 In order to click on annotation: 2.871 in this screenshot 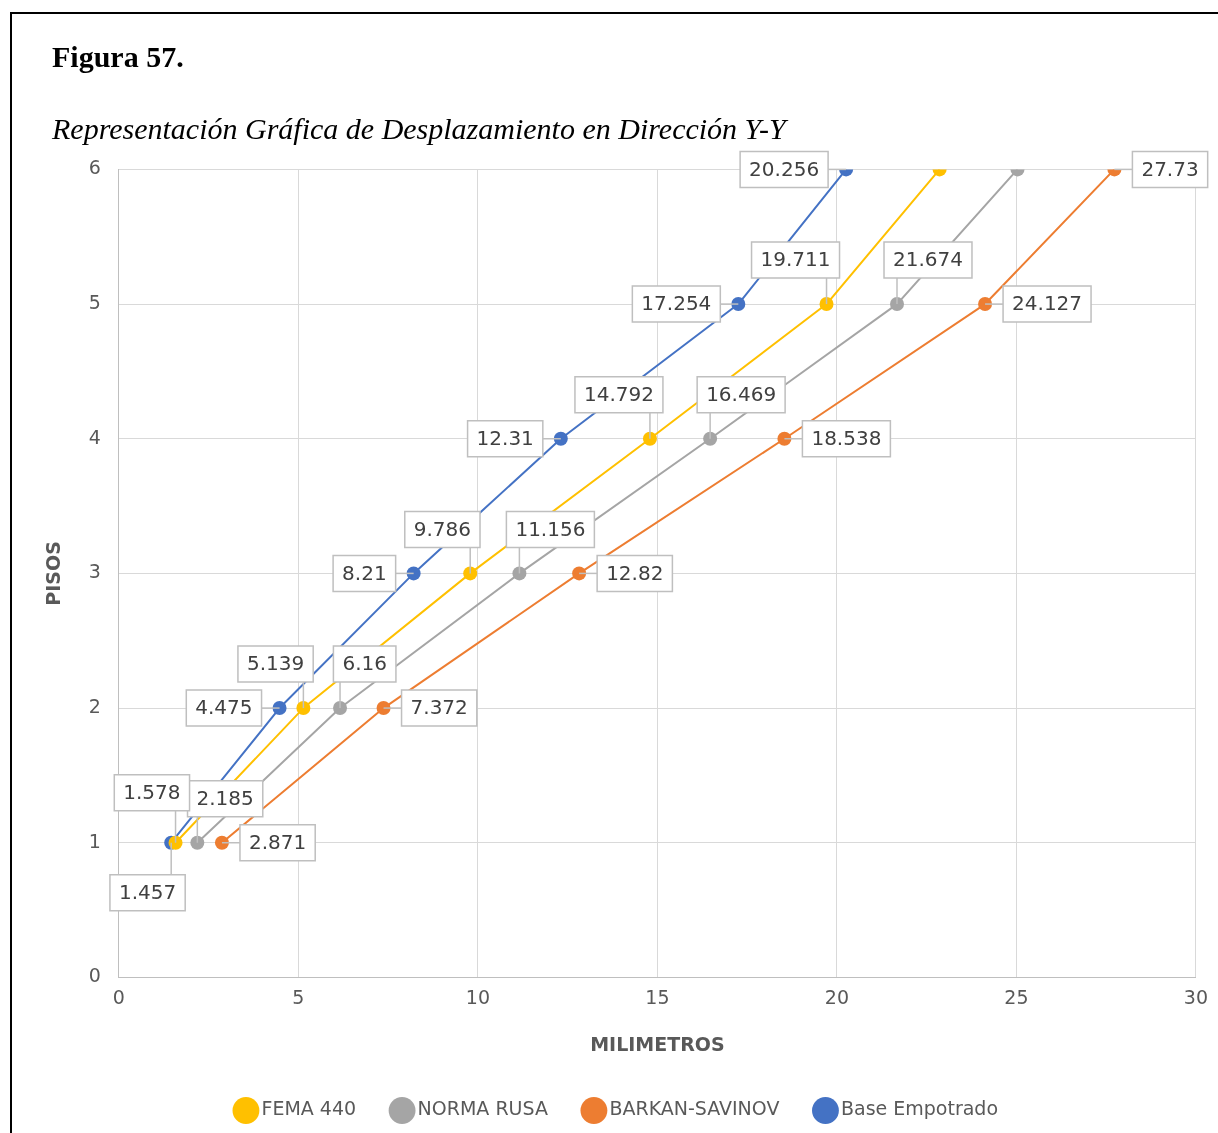, I will do `click(277, 841)`.